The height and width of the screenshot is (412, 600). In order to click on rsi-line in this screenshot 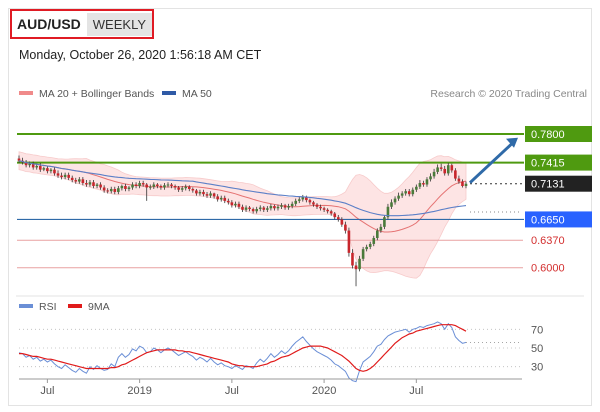, I will do `click(242, 352)`.